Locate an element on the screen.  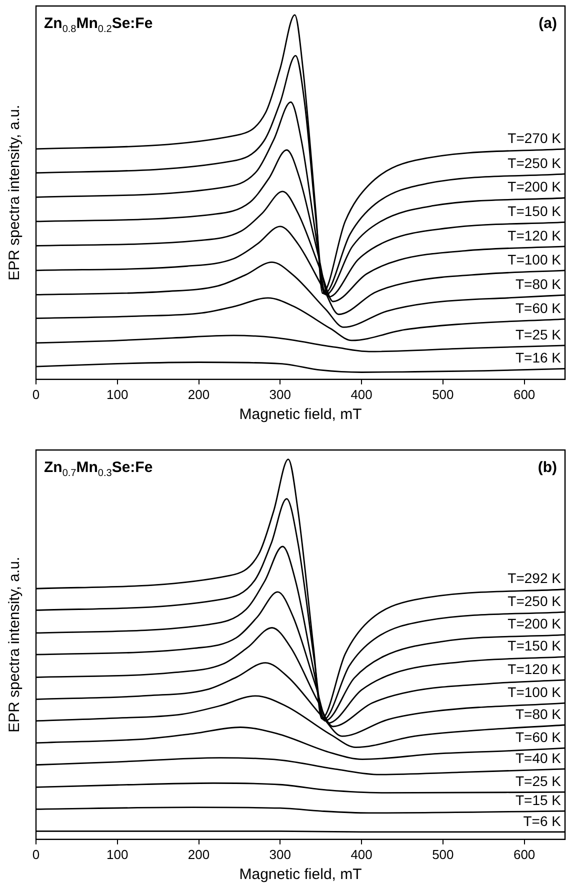
annotation: Zn$_{0.8}$Mn$_{0.2}$Se:Fe is located at coordinates (98, 25).